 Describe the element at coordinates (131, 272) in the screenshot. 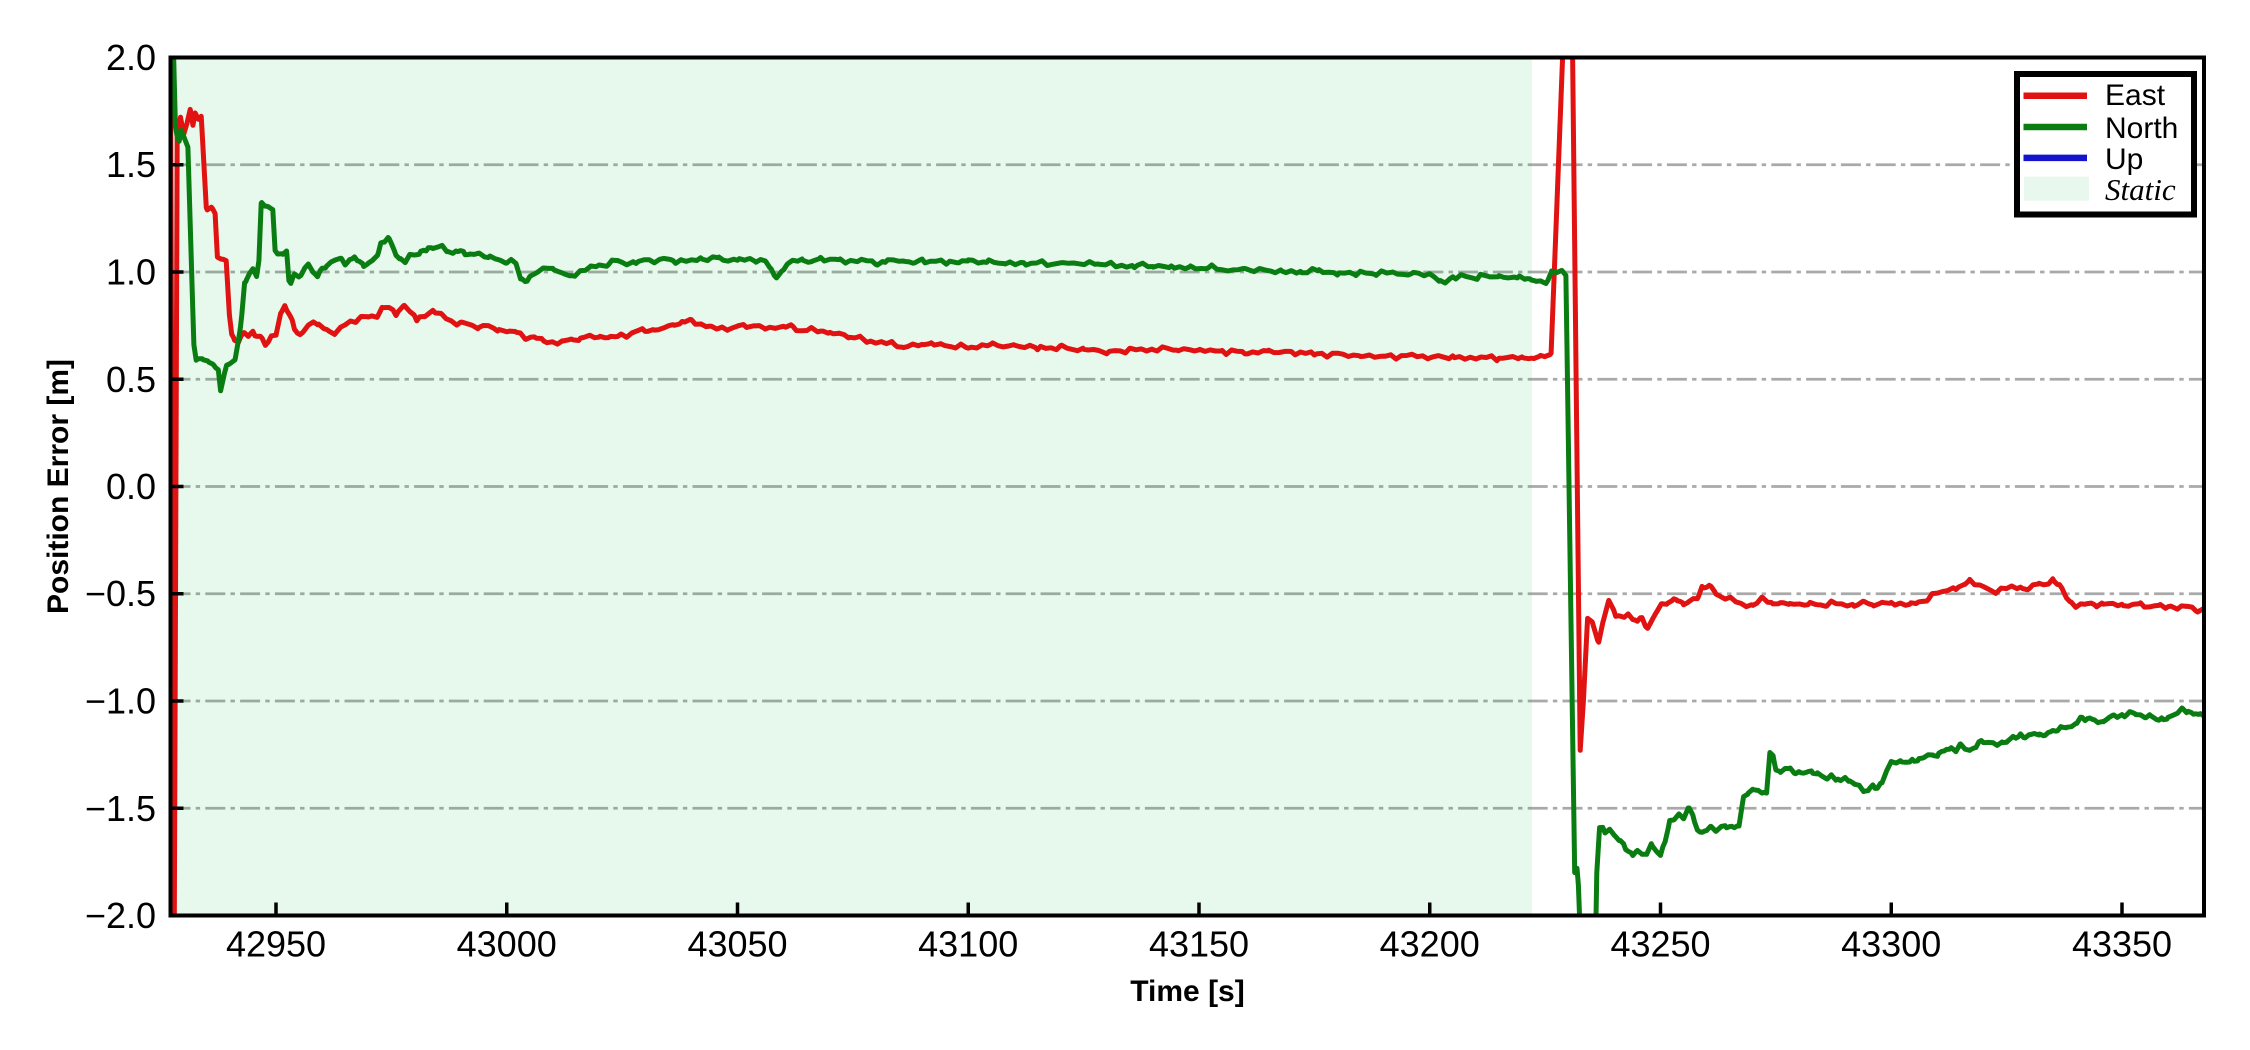

I see `svg-text: 1.0` at that location.